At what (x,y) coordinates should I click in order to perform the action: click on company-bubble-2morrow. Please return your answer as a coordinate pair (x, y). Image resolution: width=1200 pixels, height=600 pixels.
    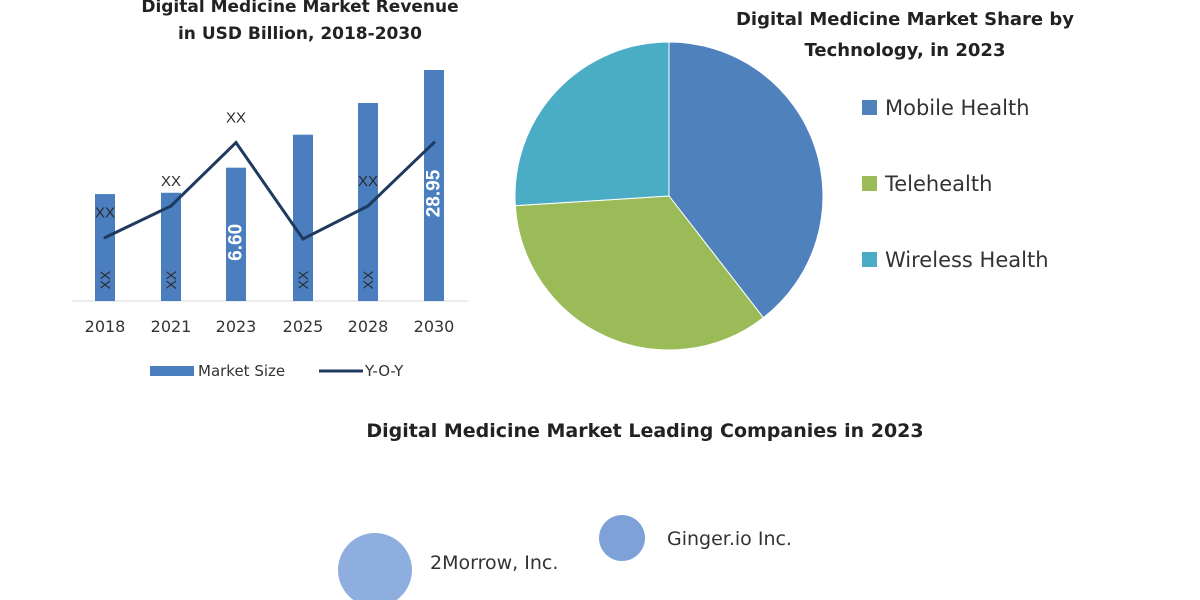
    Looking at the image, I should click on (375, 566).